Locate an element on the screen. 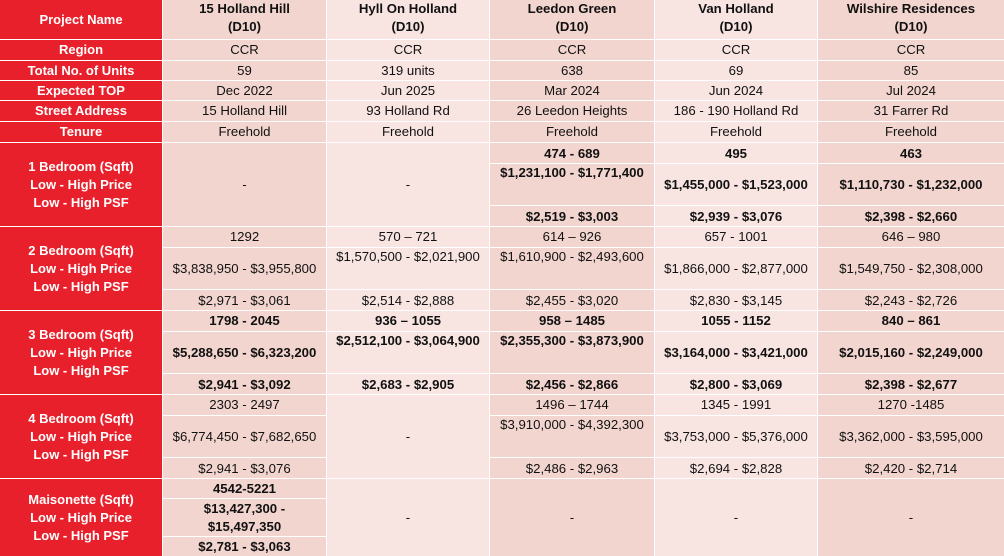  cell-text: 31 Farrer Rd is located at coordinates (911, 110).